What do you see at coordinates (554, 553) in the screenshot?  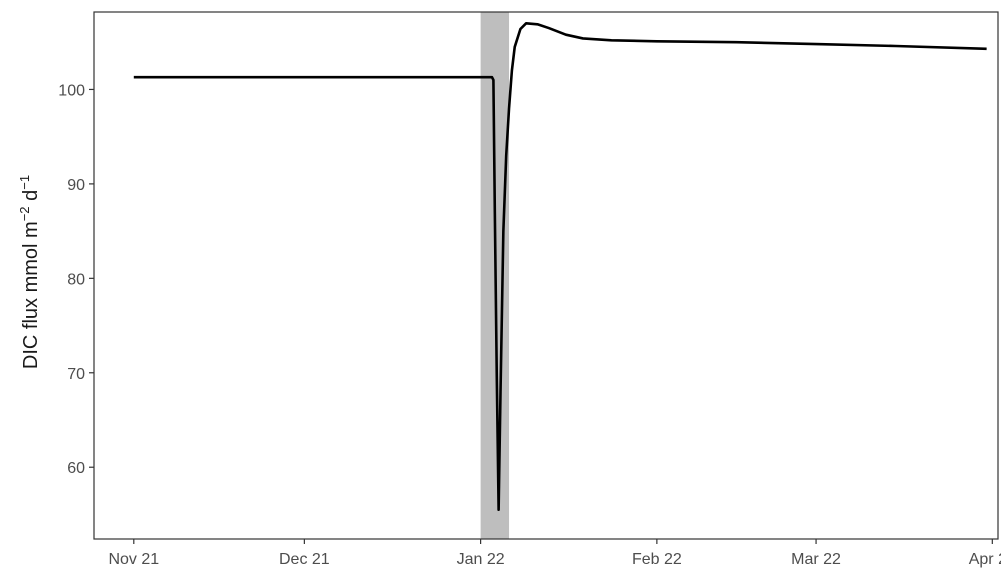 I see `x-axis: Nov 21 Dec 21 Jan 22 Feb 22 Mar 22 Apr 22` at bounding box center [554, 553].